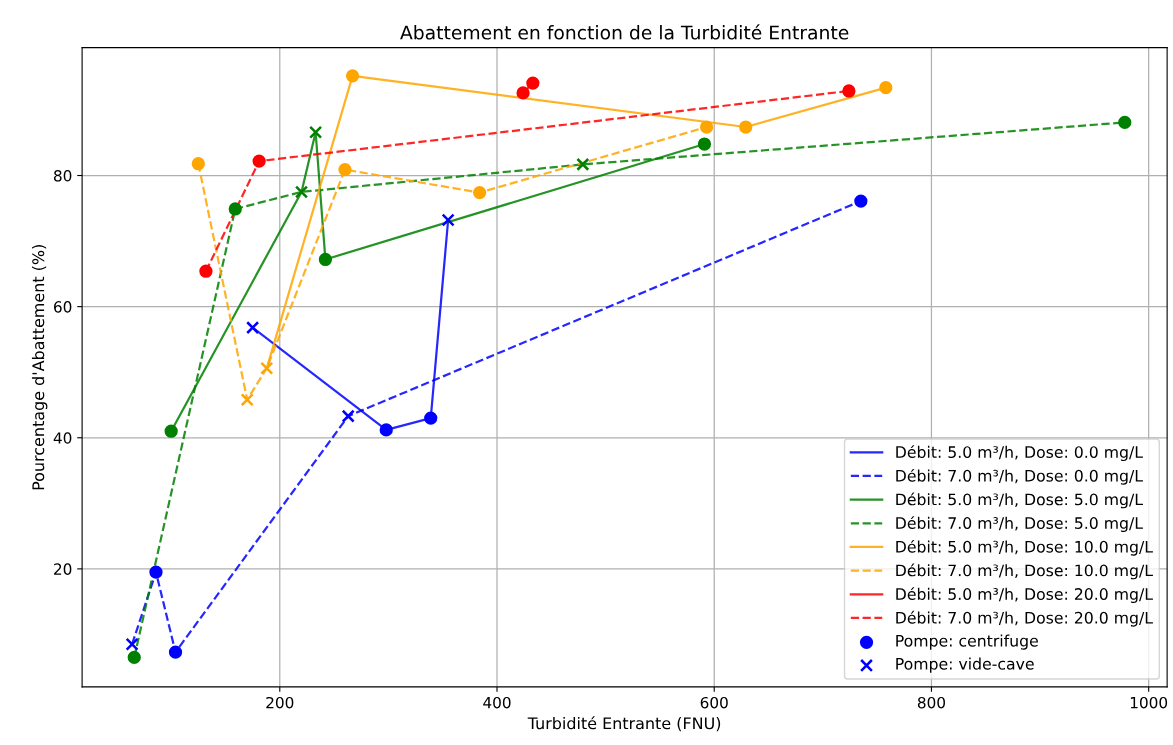 The width and height of the screenshot is (1173, 745). I want to click on x-tick-label: 200, so click(280, 702).